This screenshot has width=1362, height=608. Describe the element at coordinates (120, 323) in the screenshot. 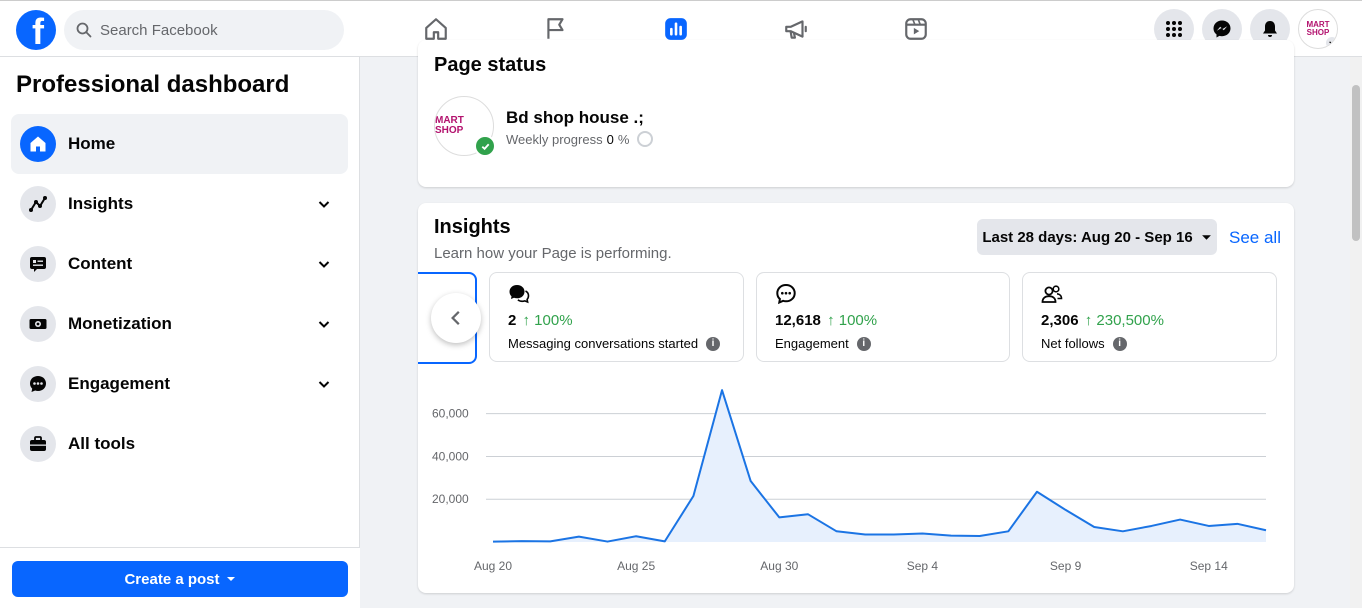

I see `sidebar-item-label: Monetization` at that location.